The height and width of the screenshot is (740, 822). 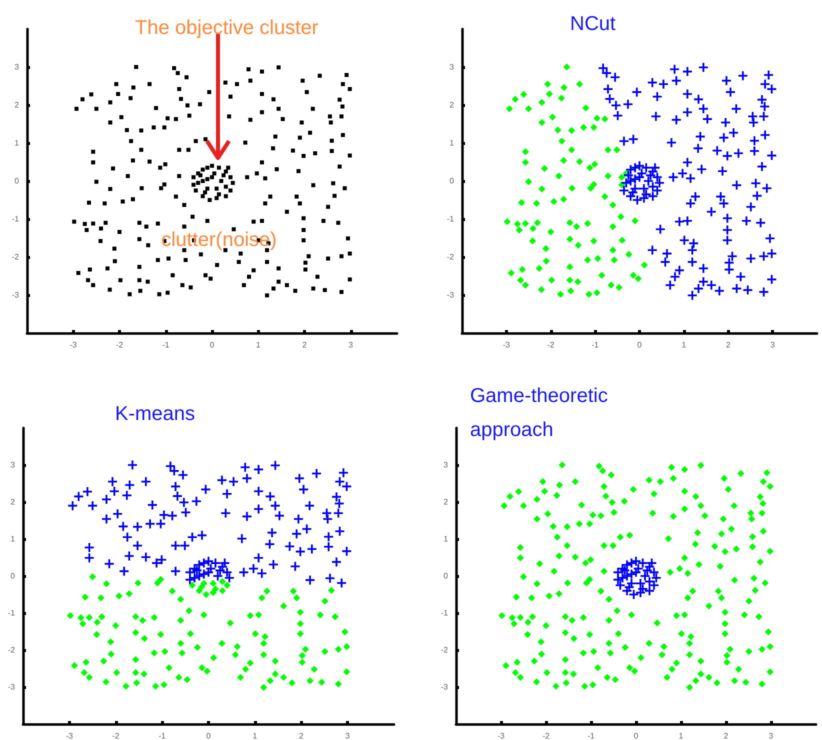 What do you see at coordinates (542, 413) in the screenshot?
I see `chart-title: Game-theoretic approach` at bounding box center [542, 413].